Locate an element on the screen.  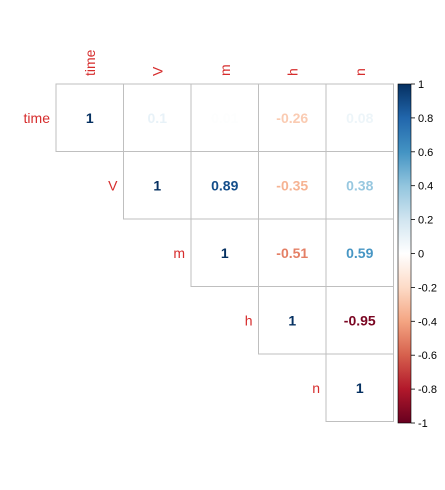
column-label-n: n is located at coordinates (360, 72).